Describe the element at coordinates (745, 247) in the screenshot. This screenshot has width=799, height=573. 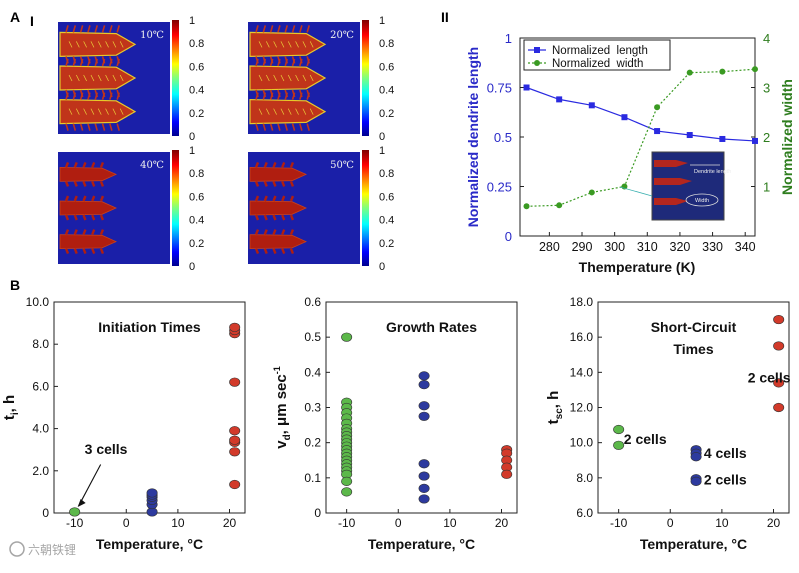
I see `x-tick-label: 340` at that location.